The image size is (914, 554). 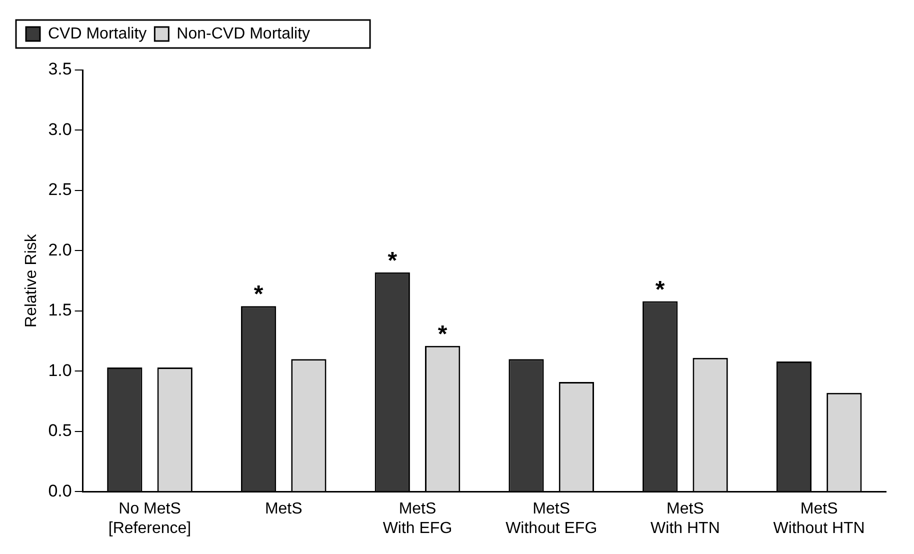 What do you see at coordinates (685, 518) in the screenshot?
I see `x-tick-label: MetS With HTN` at bounding box center [685, 518].